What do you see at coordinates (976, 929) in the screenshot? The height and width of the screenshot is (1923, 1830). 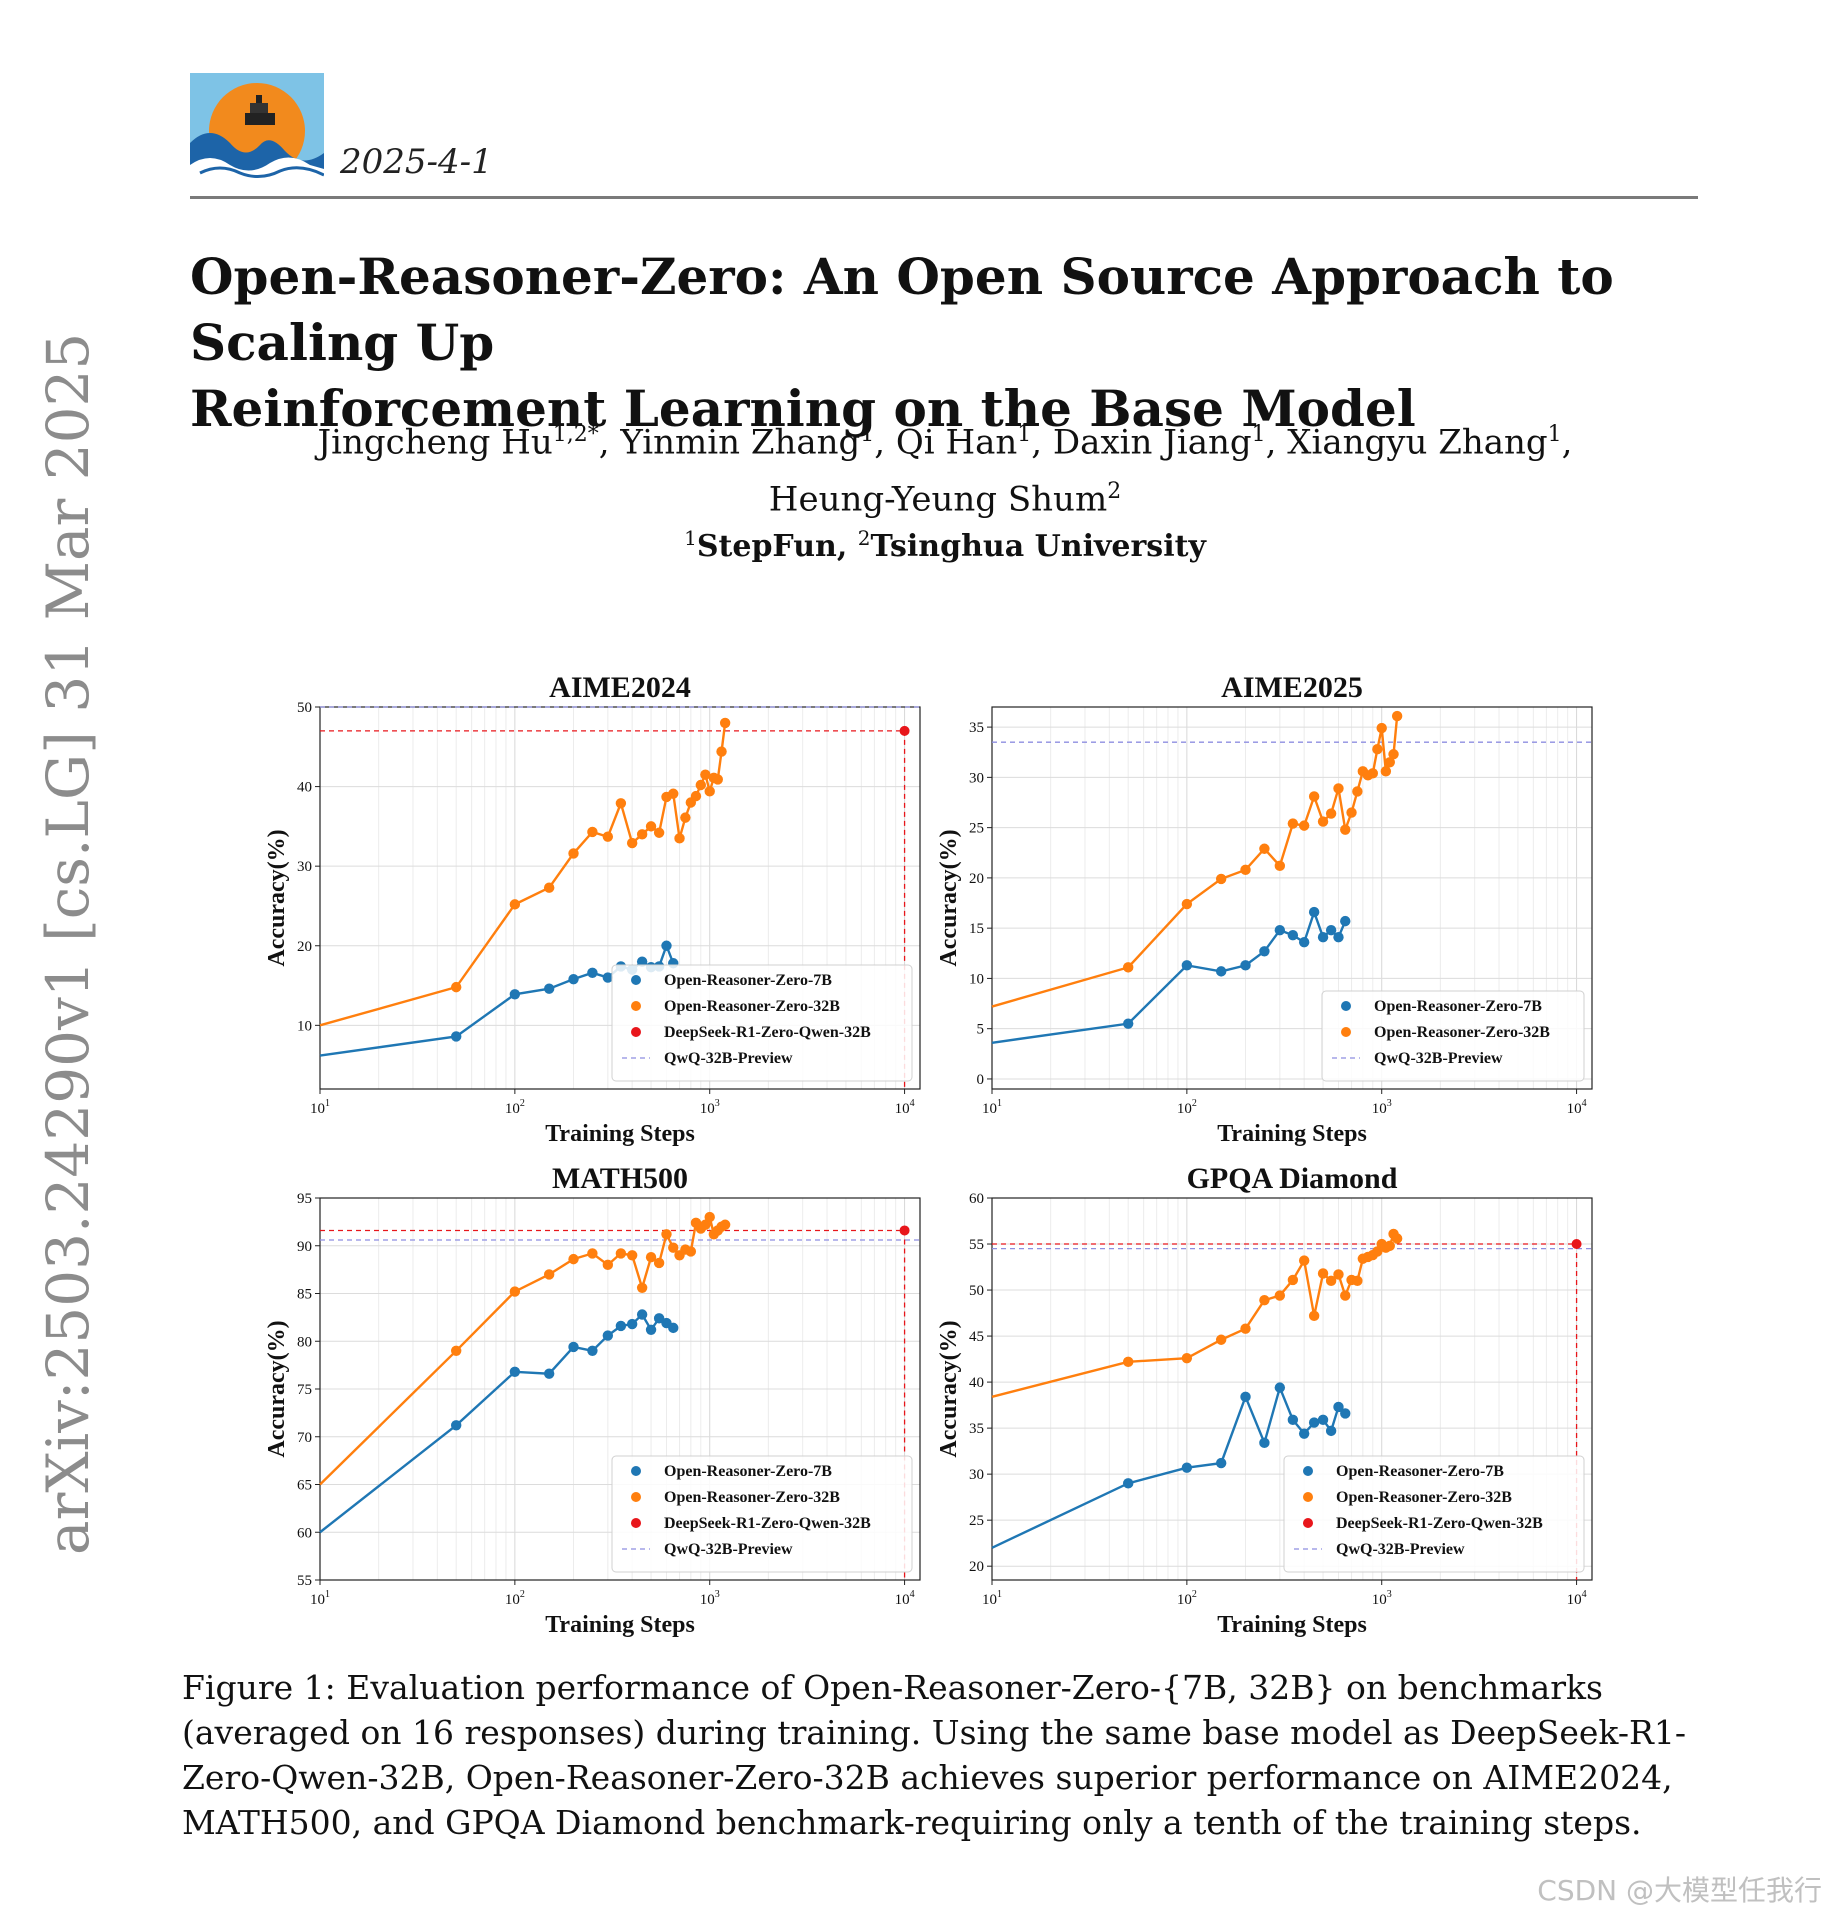 I see `y-tick-label: 15` at bounding box center [976, 929].